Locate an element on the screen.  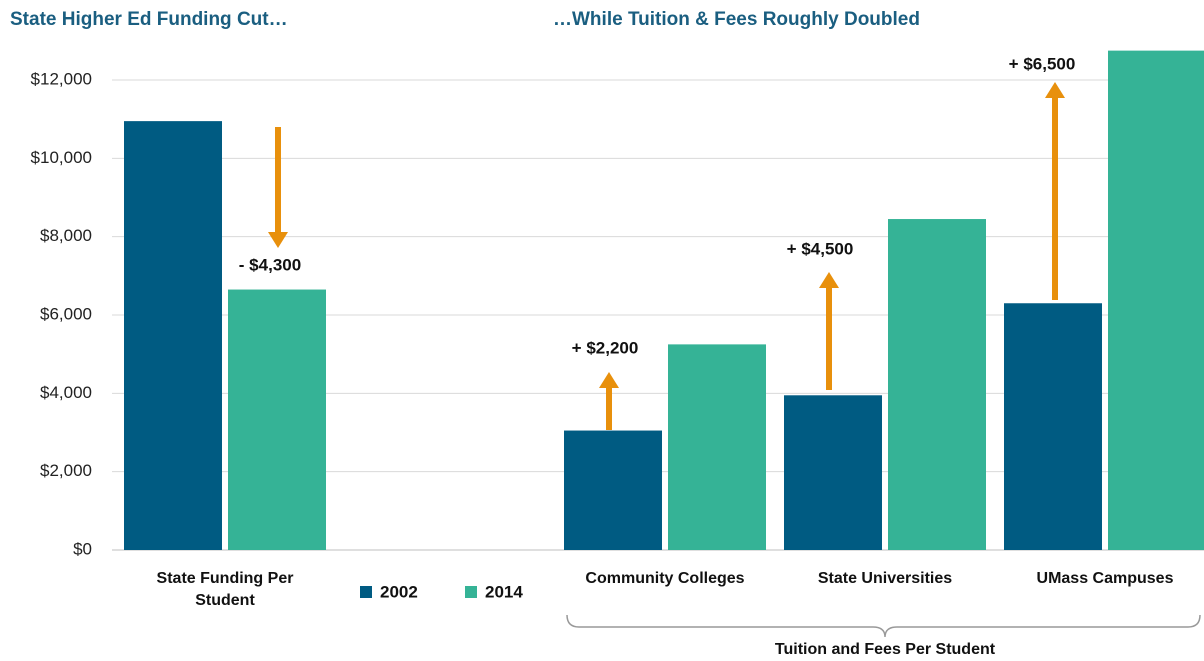
annotation: + $6,500 is located at coordinates (1042, 63).